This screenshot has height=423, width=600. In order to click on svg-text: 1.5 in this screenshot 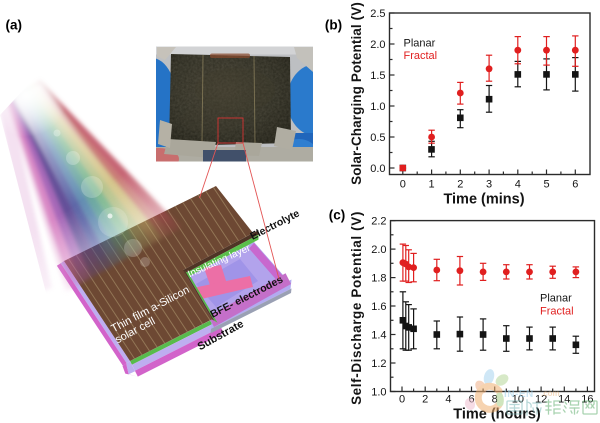, I will do `click(377, 76)`.